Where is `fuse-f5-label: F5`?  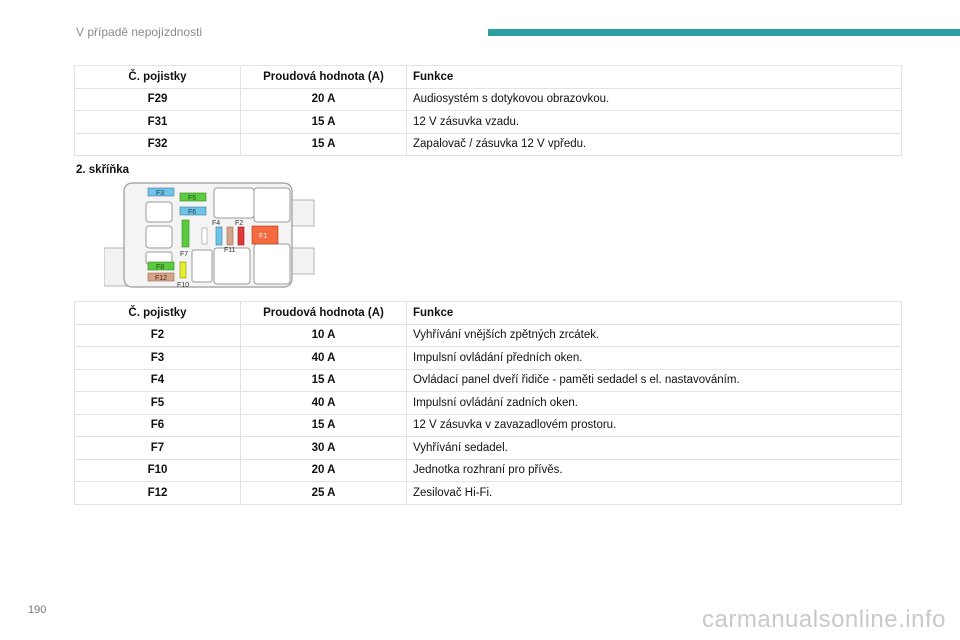 fuse-f5-label: F5 is located at coordinates (192, 198).